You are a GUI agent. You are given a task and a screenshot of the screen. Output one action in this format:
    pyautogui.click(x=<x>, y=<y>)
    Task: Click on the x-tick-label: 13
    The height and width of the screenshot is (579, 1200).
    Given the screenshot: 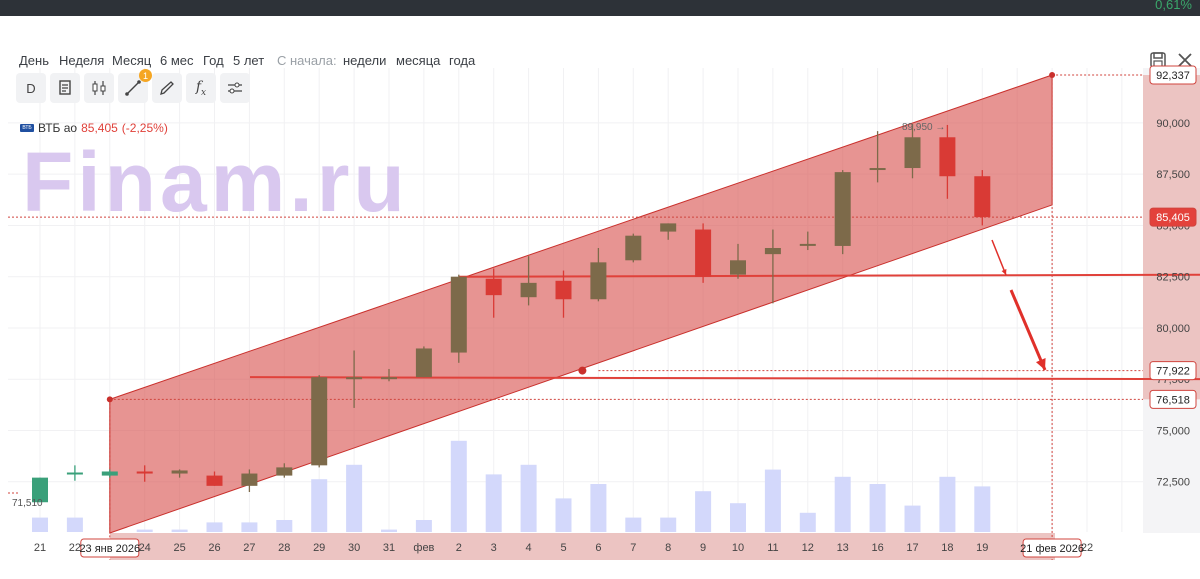 What is the action you would take?
    pyautogui.click(x=843, y=548)
    